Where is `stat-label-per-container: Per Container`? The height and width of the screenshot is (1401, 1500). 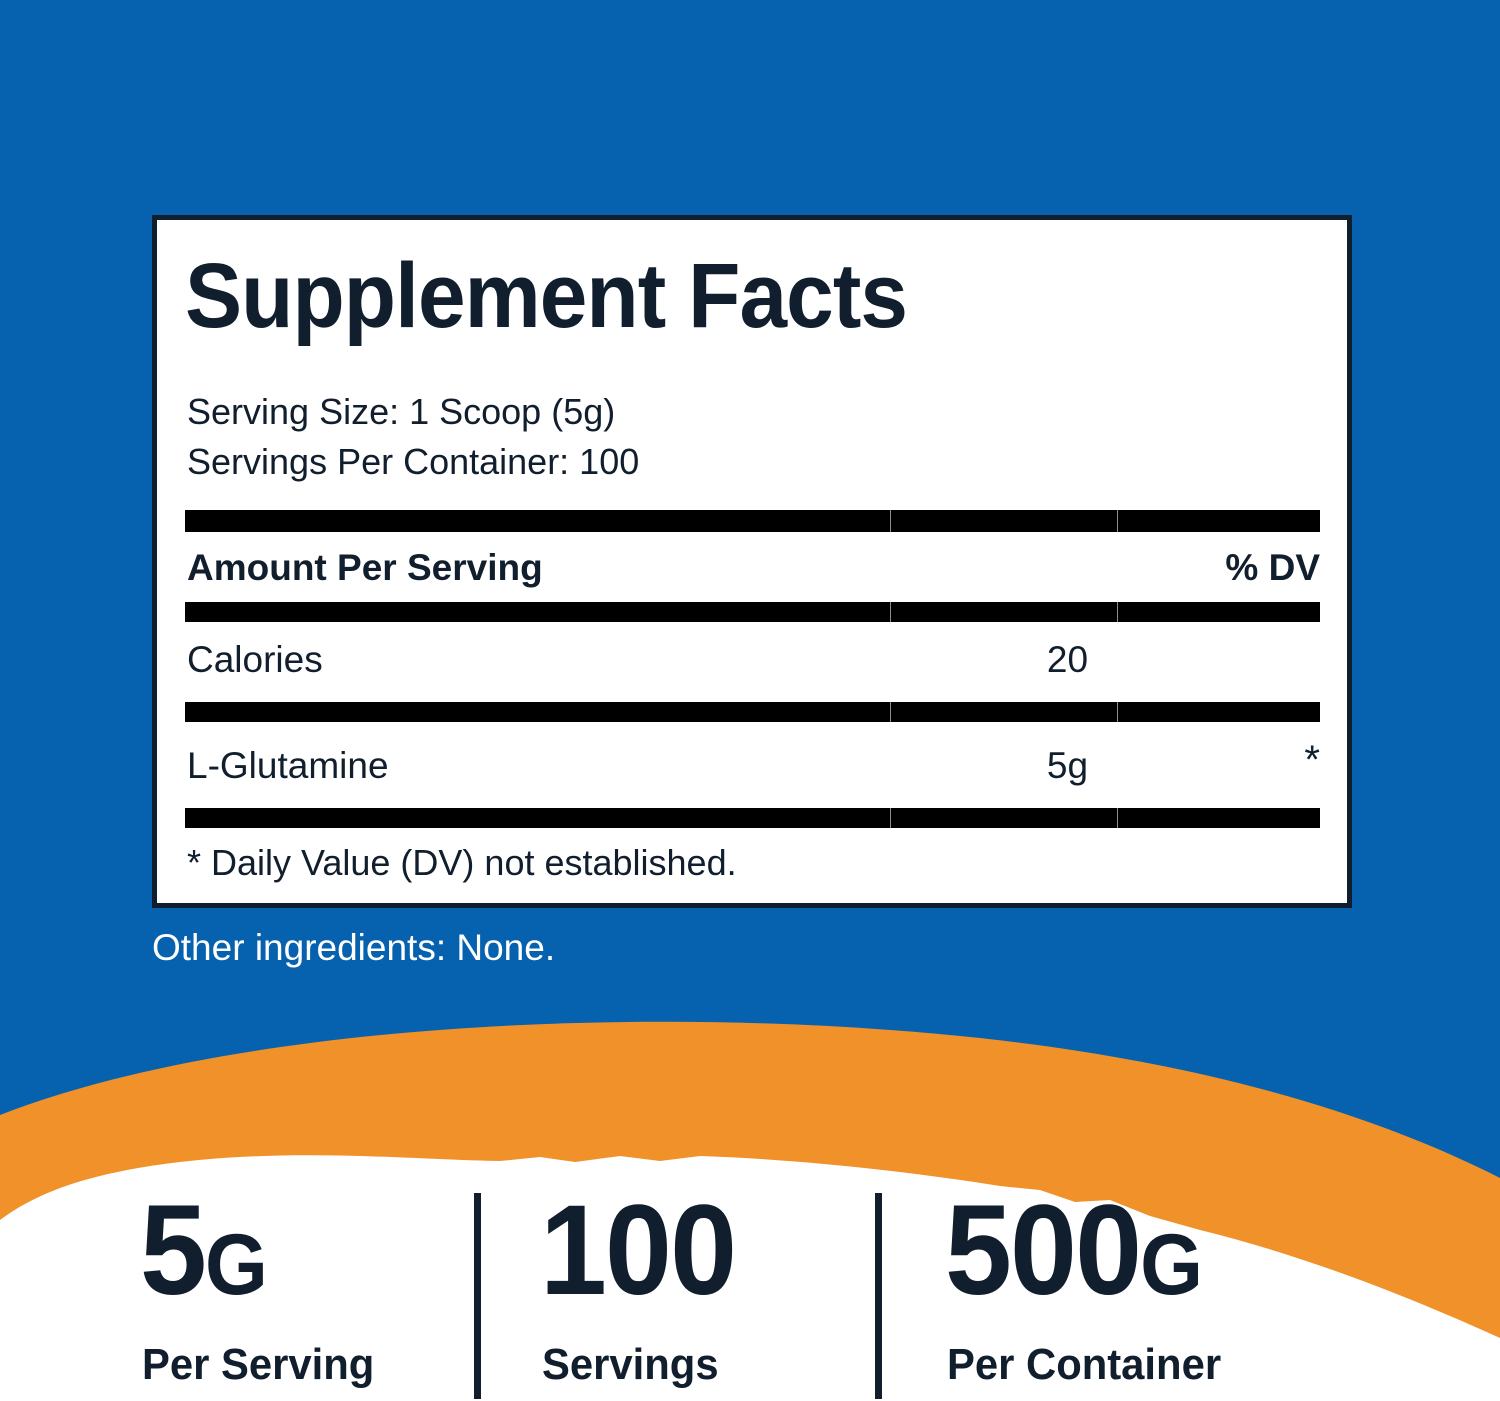
stat-label-per-container: Per Container is located at coordinates (1084, 1364).